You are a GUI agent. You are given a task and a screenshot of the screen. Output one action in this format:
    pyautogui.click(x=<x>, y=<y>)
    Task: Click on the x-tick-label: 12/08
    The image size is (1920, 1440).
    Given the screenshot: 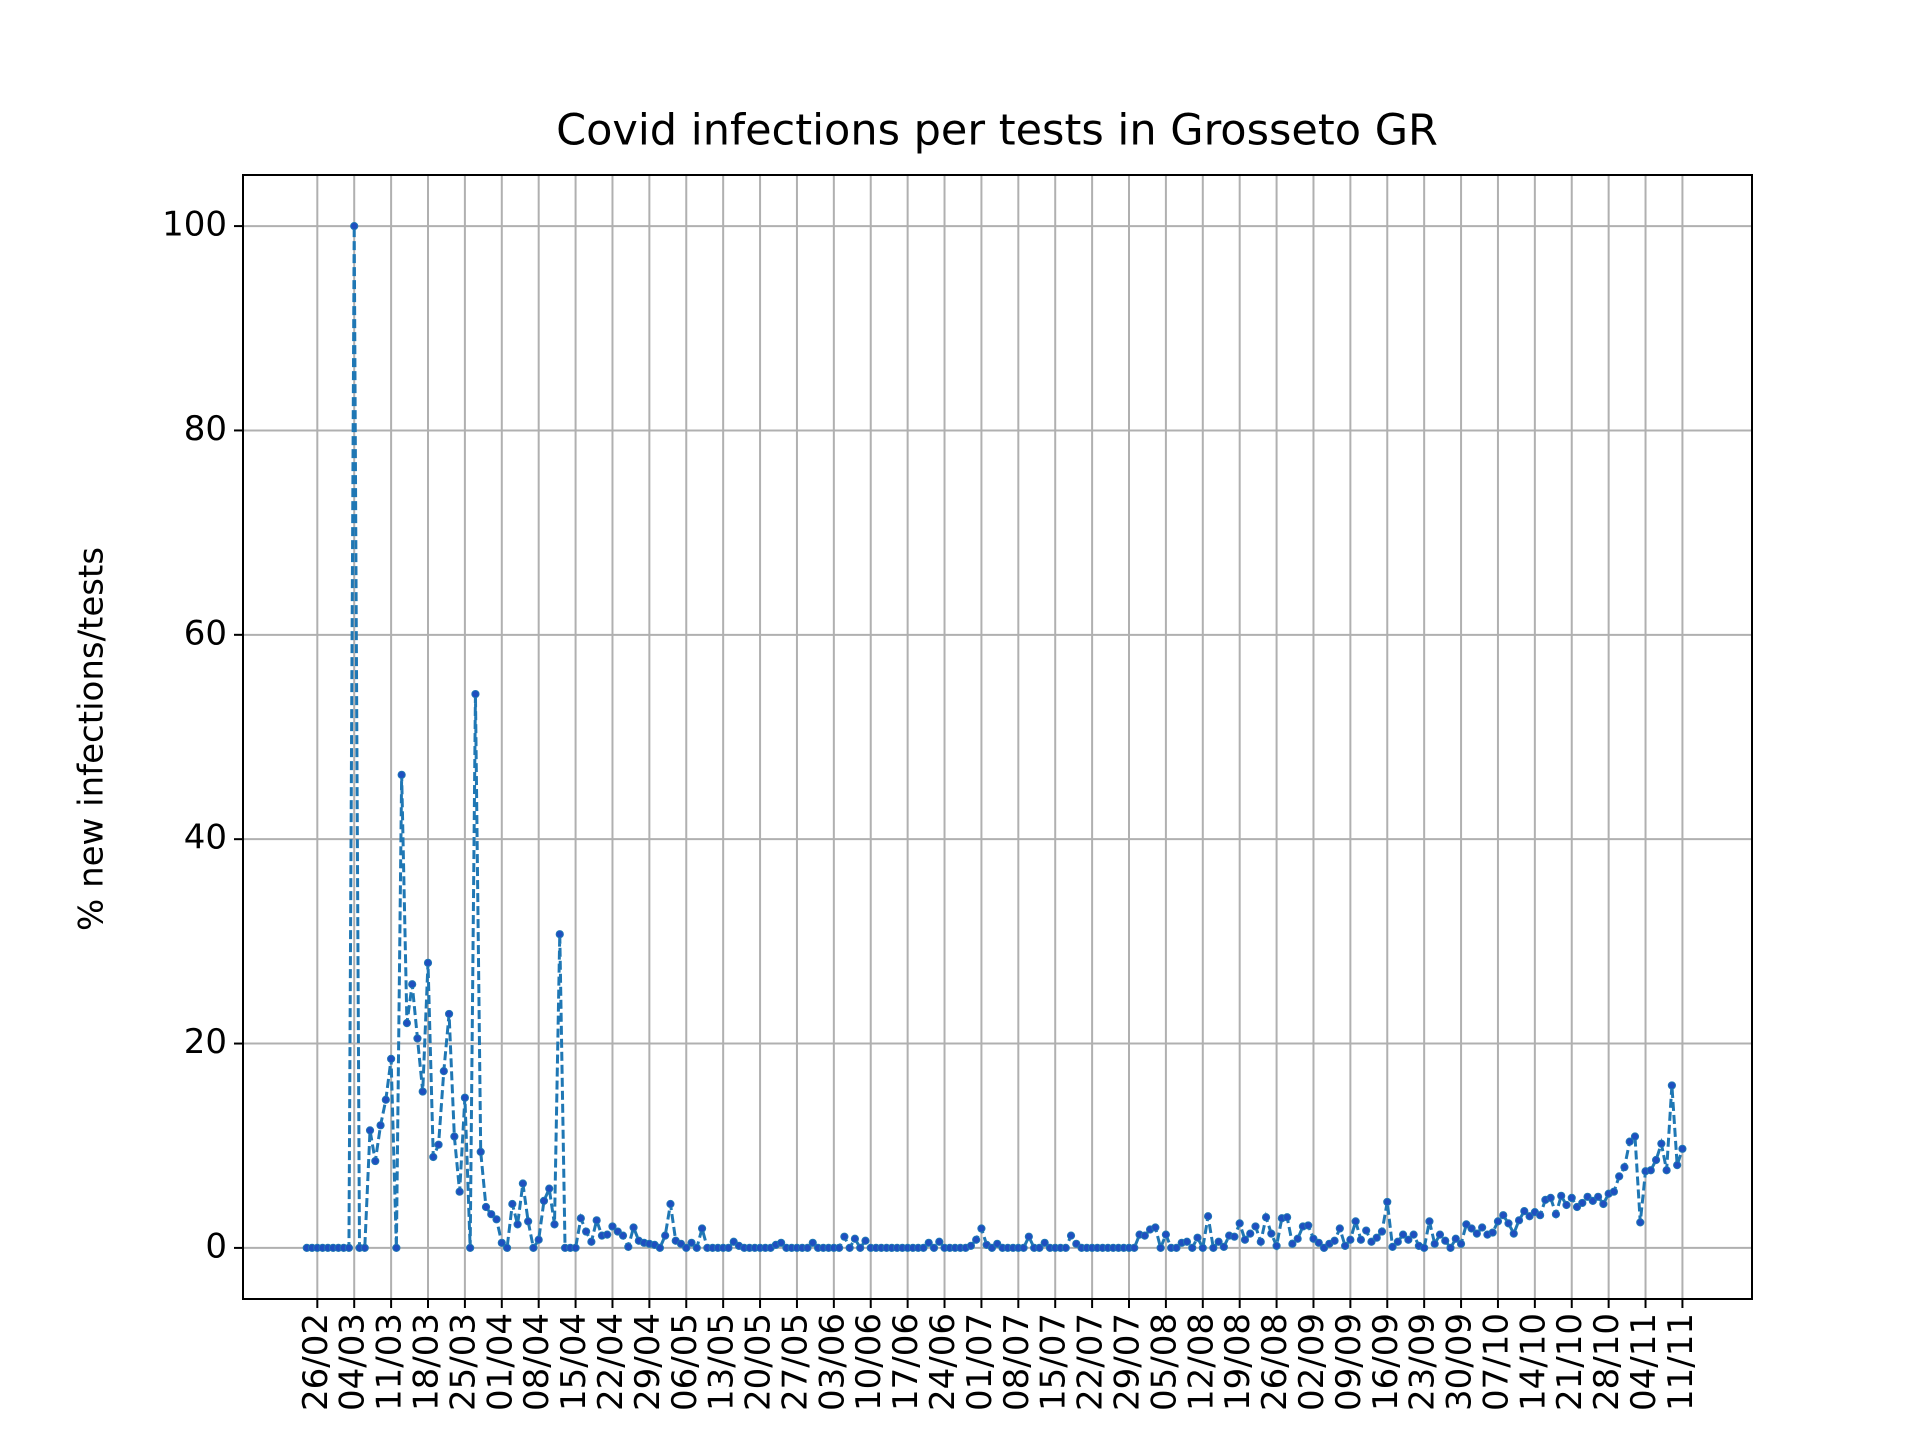 What is the action you would take?
    pyautogui.click(x=1201, y=1362)
    